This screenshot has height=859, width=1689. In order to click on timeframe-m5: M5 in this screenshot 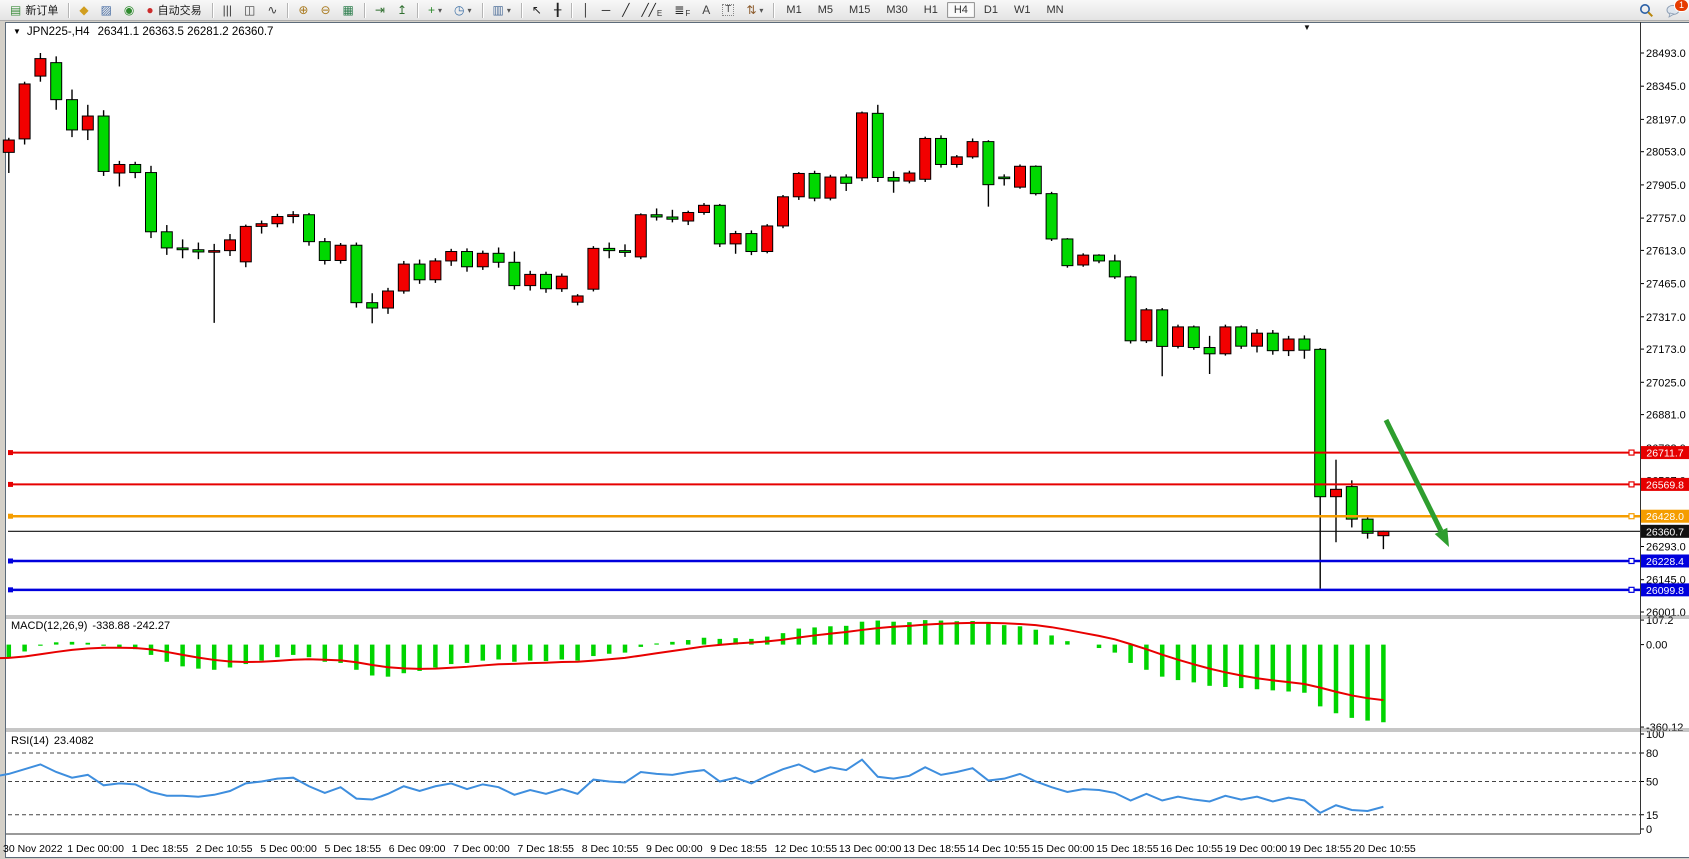, I will do `click(825, 10)`.